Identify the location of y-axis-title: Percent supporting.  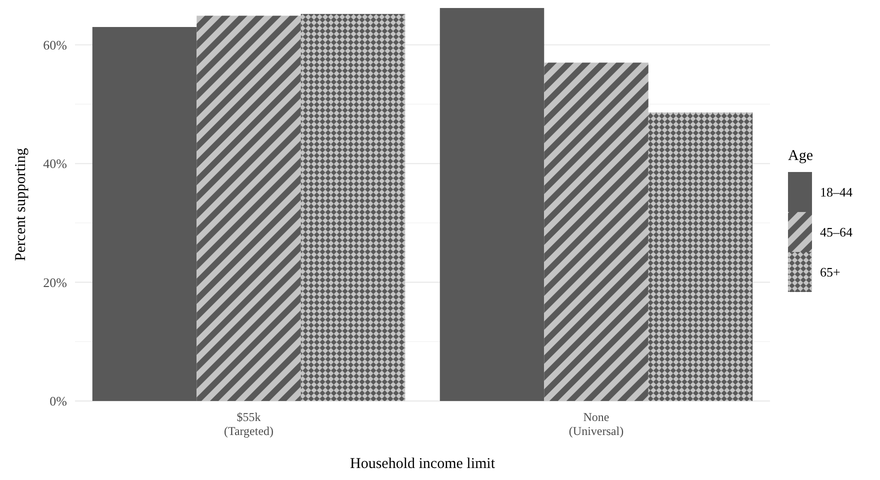
(21, 204).